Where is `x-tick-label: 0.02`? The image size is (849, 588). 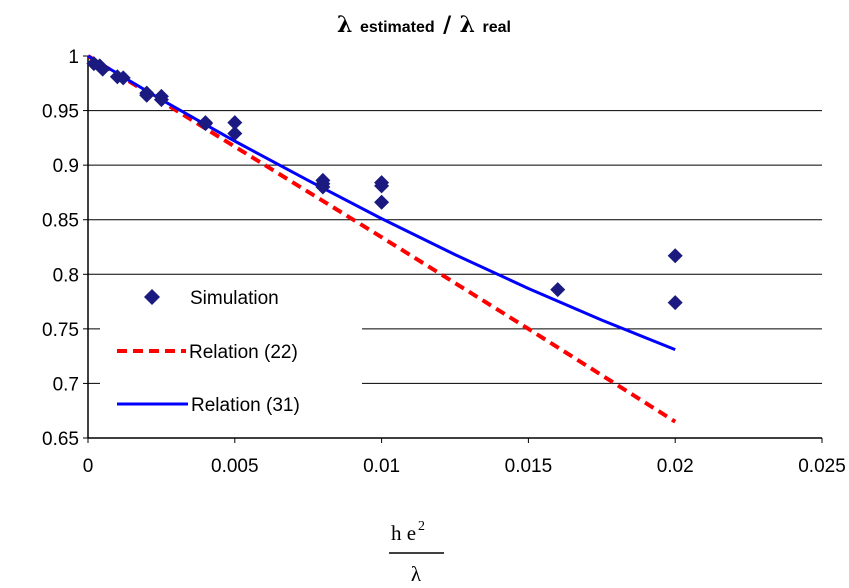
x-tick-label: 0.02 is located at coordinates (675, 466).